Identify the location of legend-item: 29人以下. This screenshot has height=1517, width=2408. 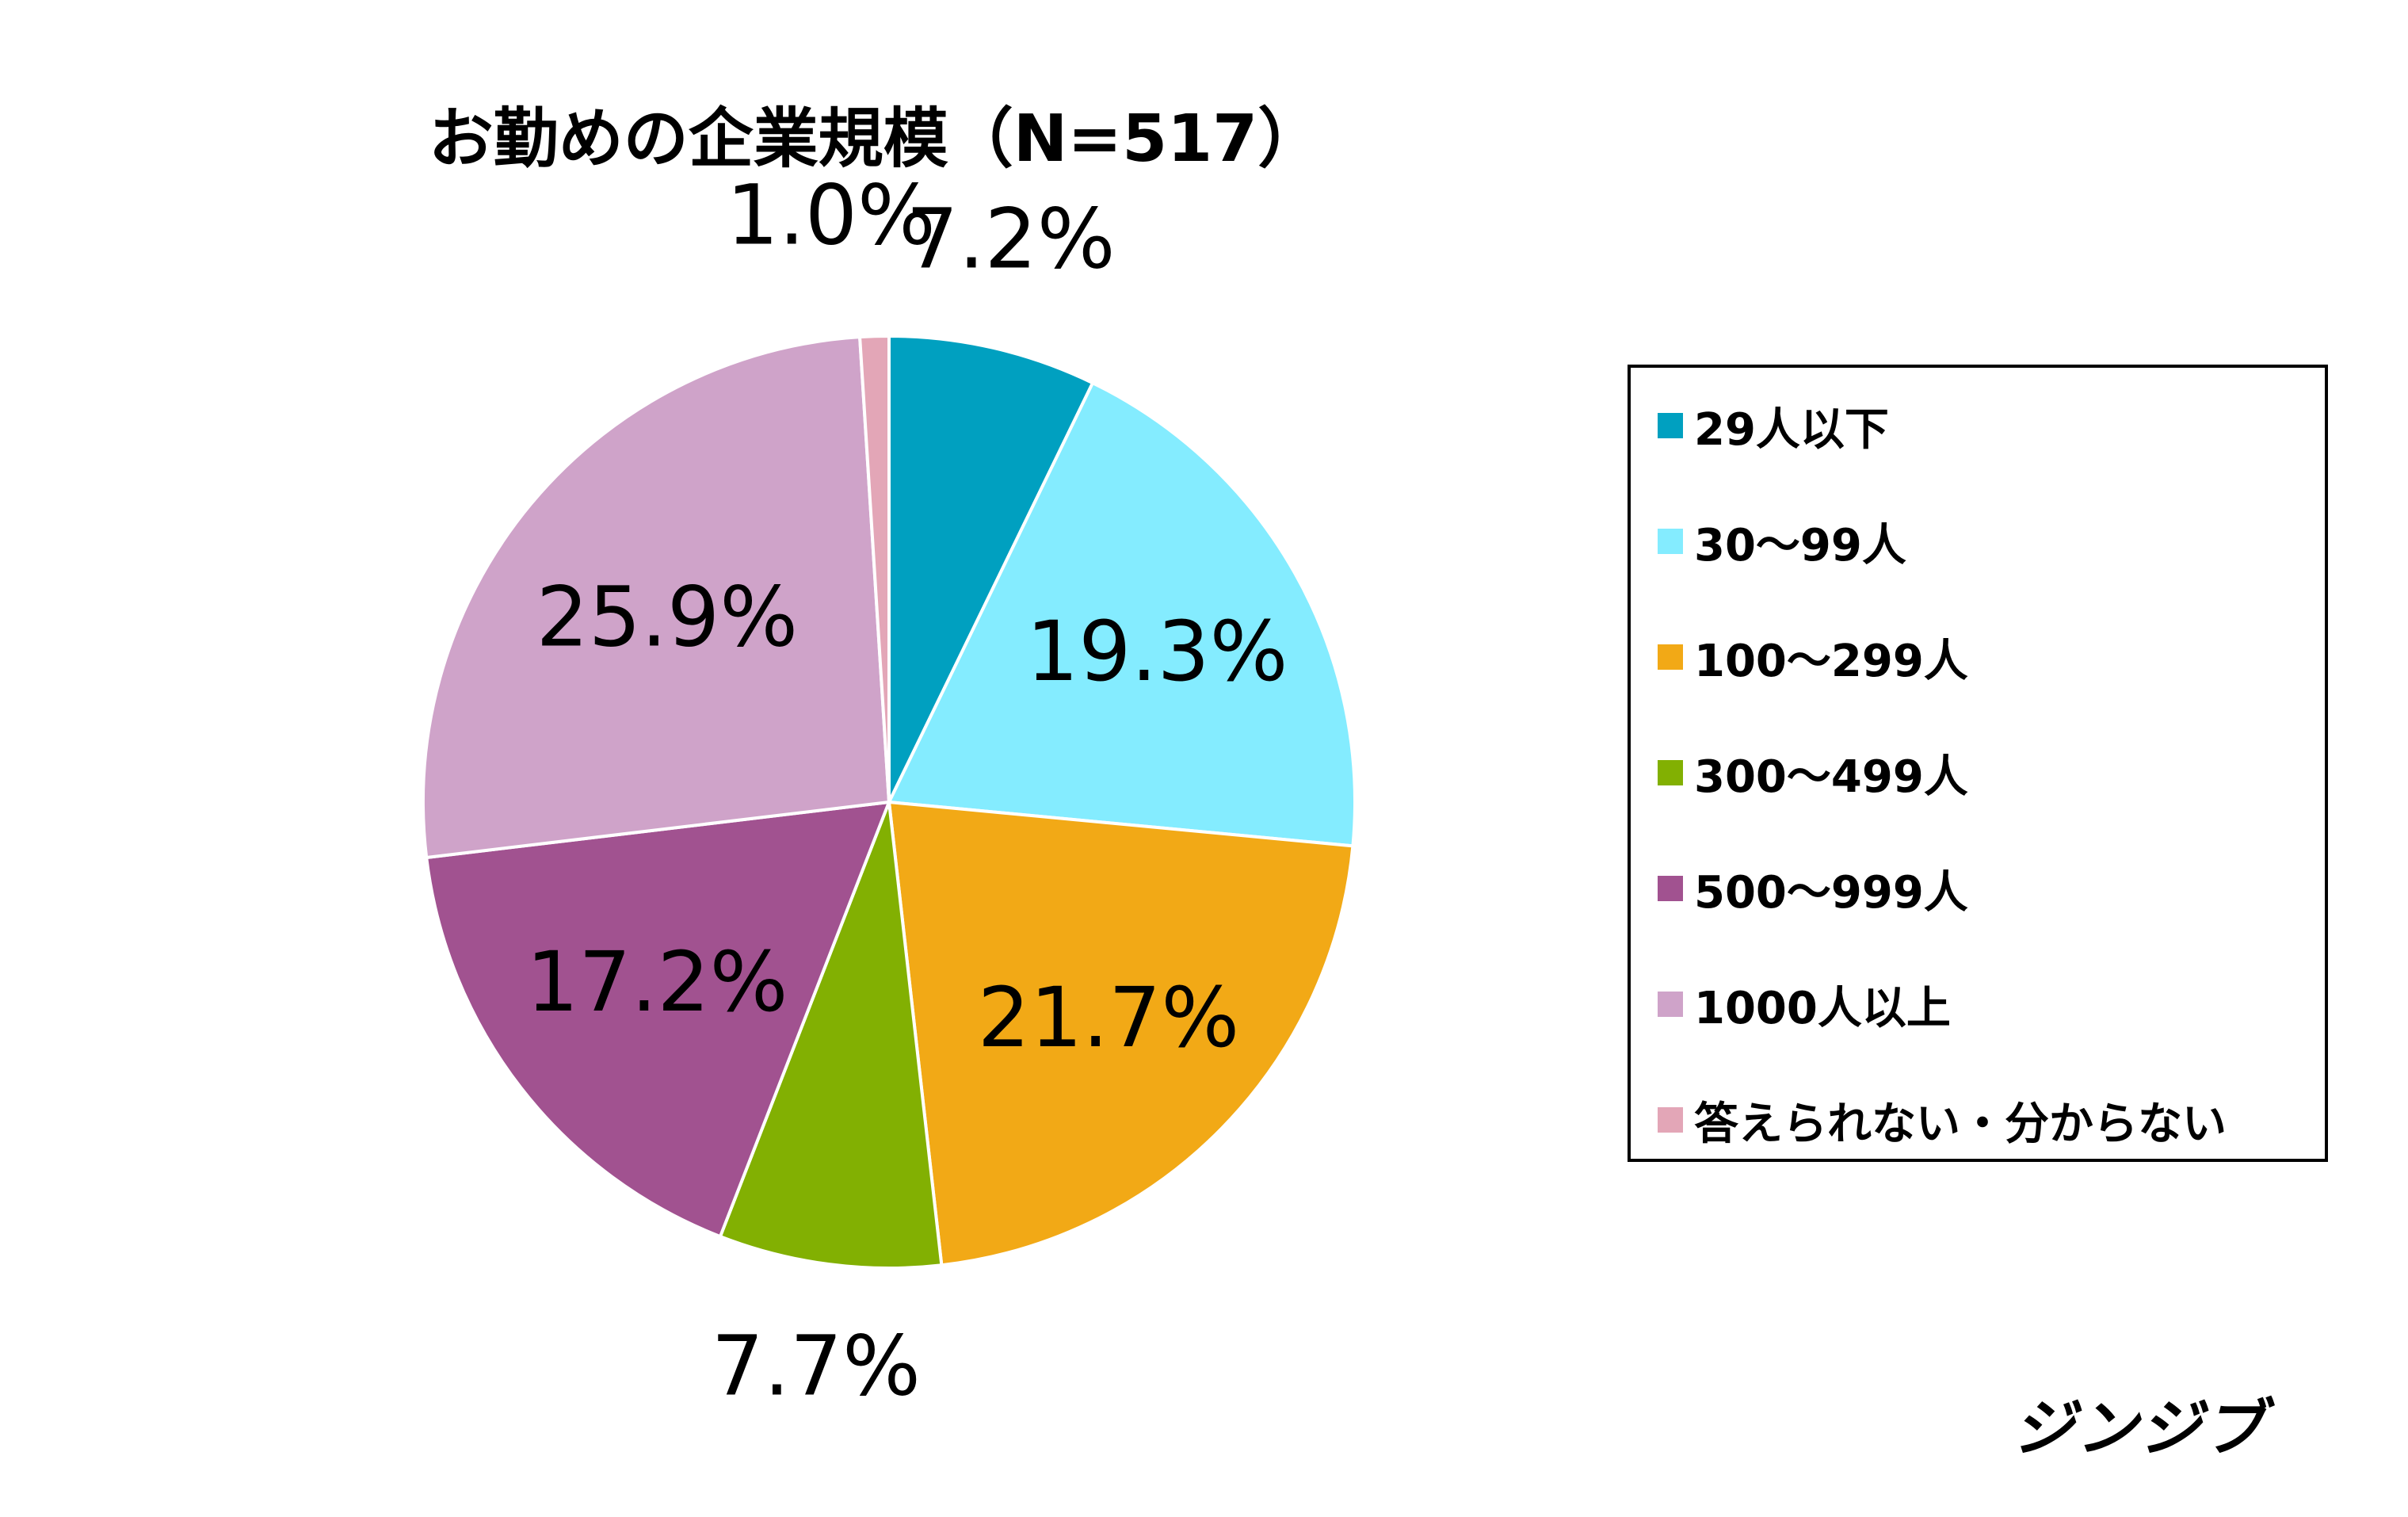
(1773, 427).